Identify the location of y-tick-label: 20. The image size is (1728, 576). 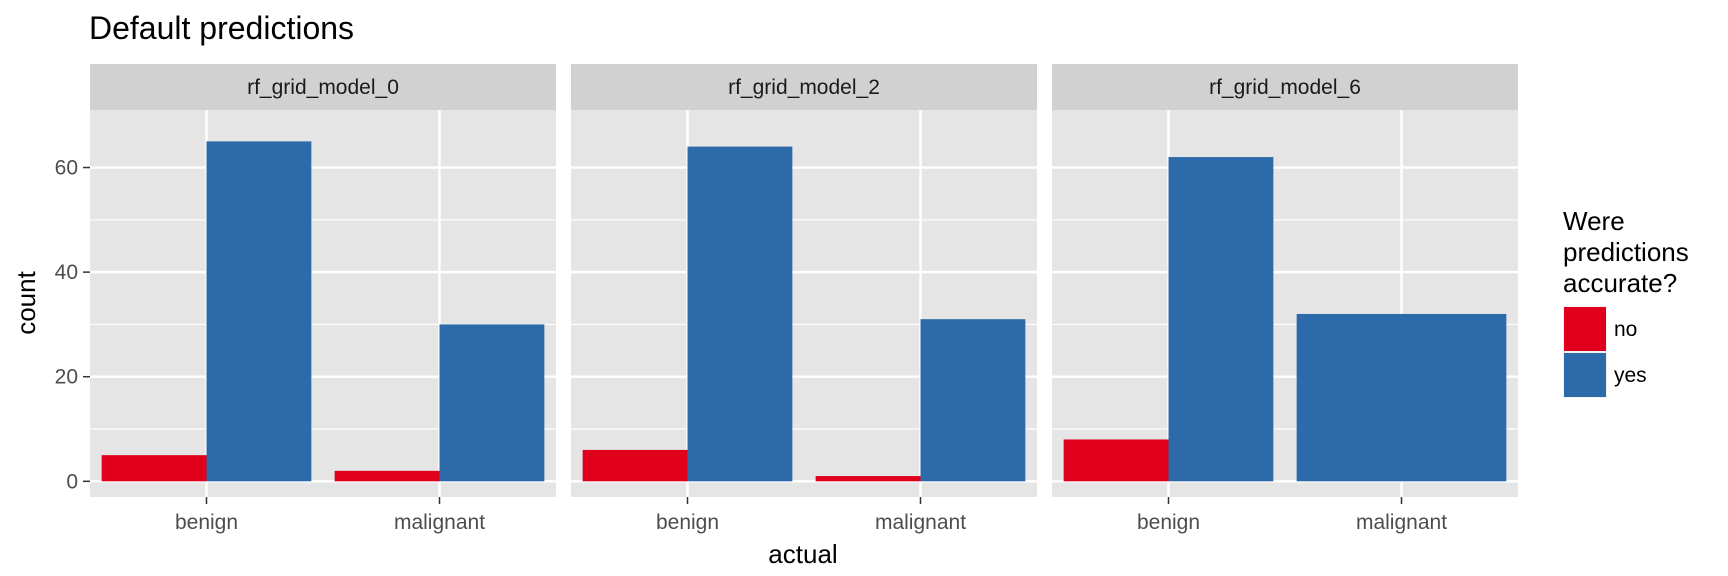
(66, 377).